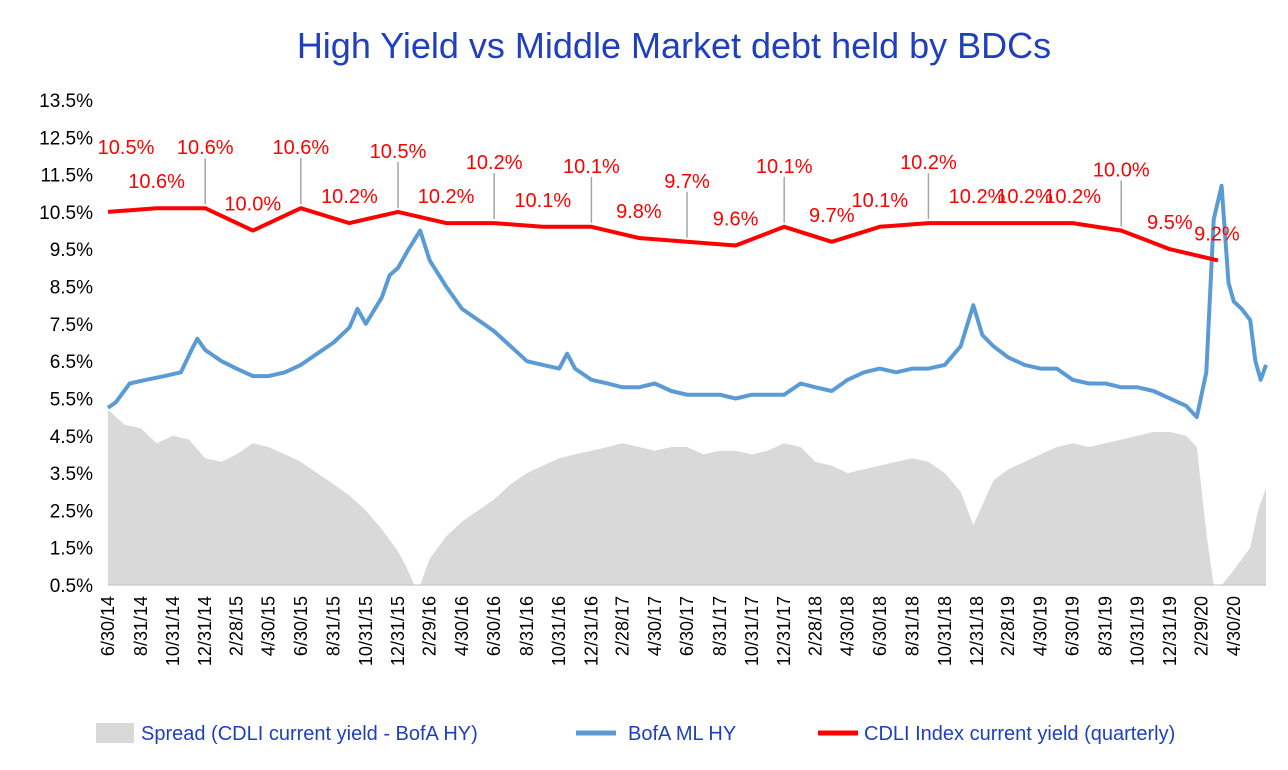 This screenshot has width=1288, height=770. Describe the element at coordinates (1234, 626) in the screenshot. I see `x-tick-label: 4/30/20` at that location.